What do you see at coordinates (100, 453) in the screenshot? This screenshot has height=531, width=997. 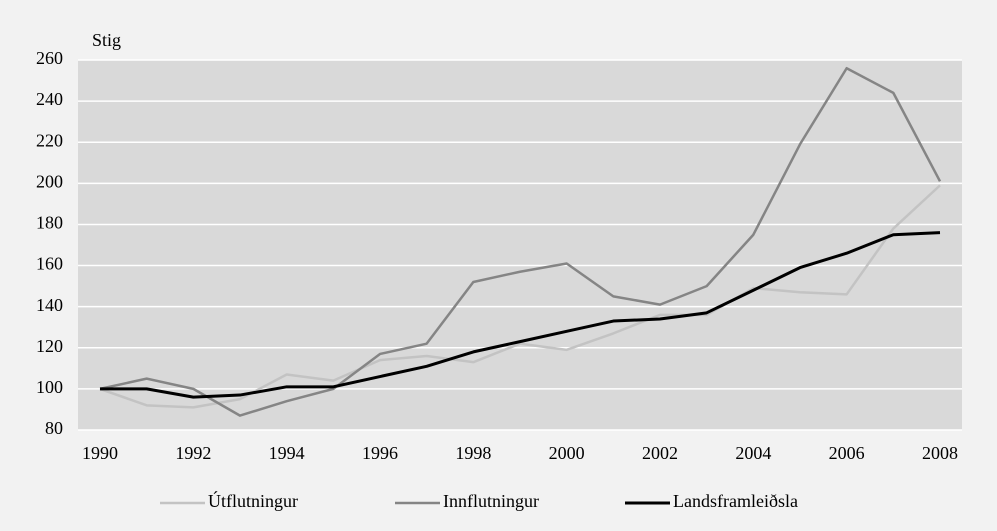 I see `x-tick-label: 1990` at bounding box center [100, 453].